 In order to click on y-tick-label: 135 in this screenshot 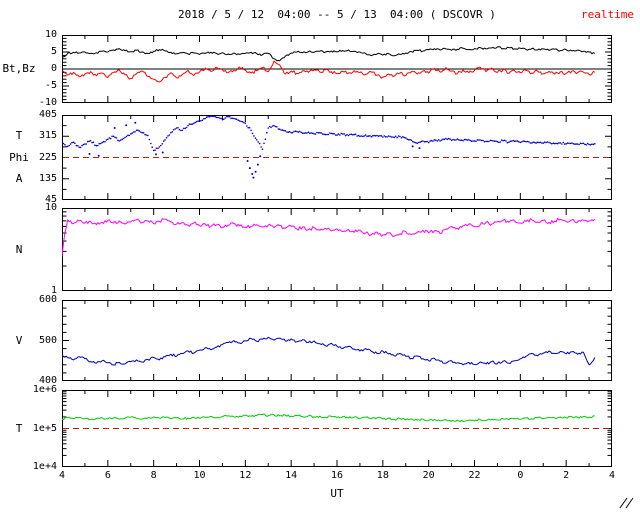, I will do `click(47, 178)`.